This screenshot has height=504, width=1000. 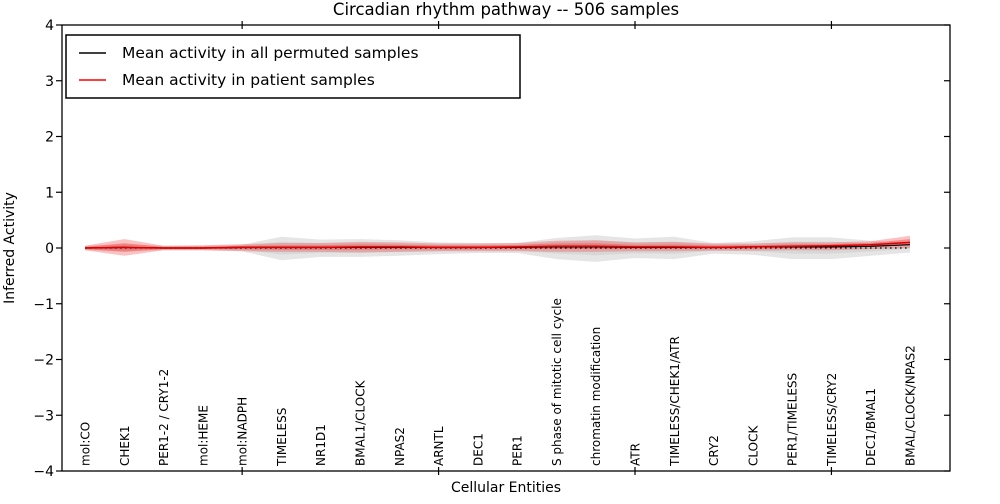 I want to click on x-tick-label-entity: NPAS2, so click(x=400, y=446).